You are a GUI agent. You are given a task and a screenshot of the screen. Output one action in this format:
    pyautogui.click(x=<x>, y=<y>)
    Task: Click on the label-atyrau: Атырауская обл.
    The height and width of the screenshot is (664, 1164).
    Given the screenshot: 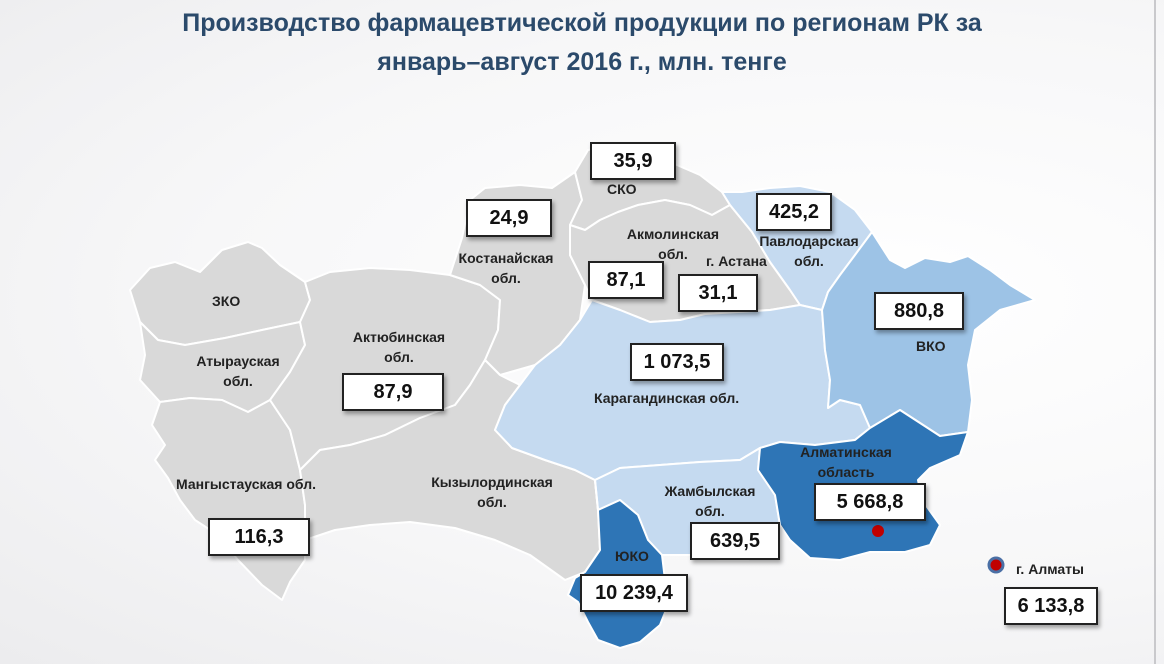 What is the action you would take?
    pyautogui.click(x=238, y=371)
    